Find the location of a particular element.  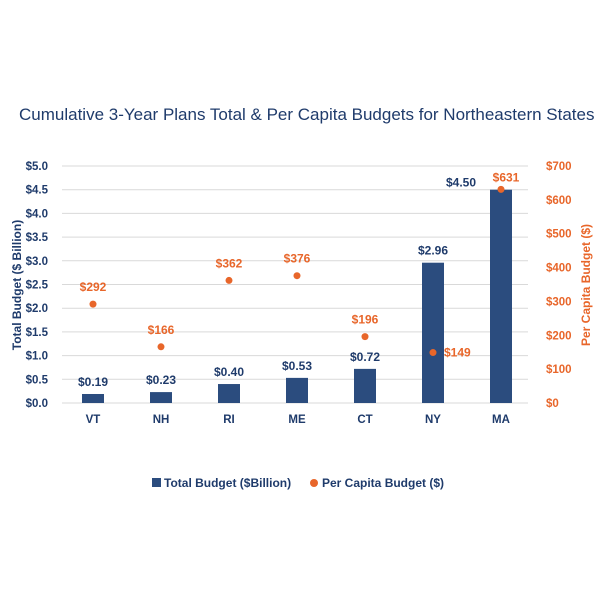

category-label-me: ME is located at coordinates (297, 420).